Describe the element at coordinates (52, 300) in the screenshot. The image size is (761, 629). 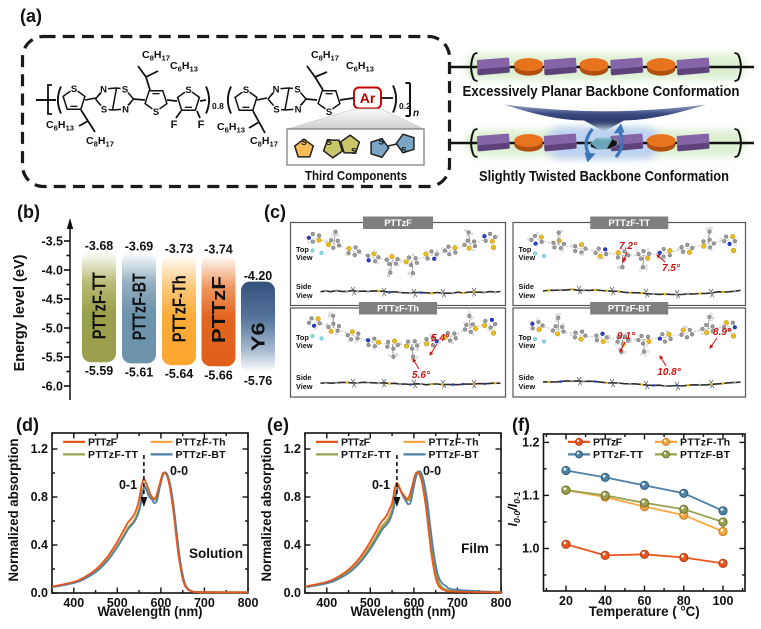
I see `svg-text: -4.5` at that location.